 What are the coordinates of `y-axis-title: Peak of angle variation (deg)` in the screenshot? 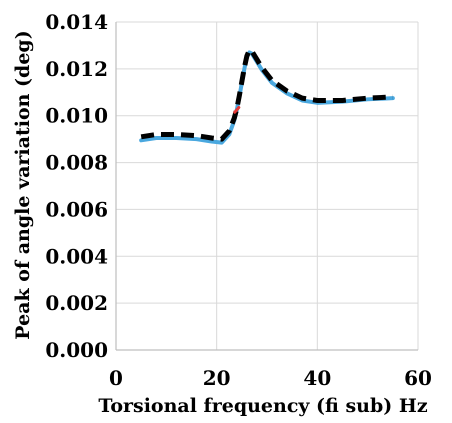 It's located at (23, 184).